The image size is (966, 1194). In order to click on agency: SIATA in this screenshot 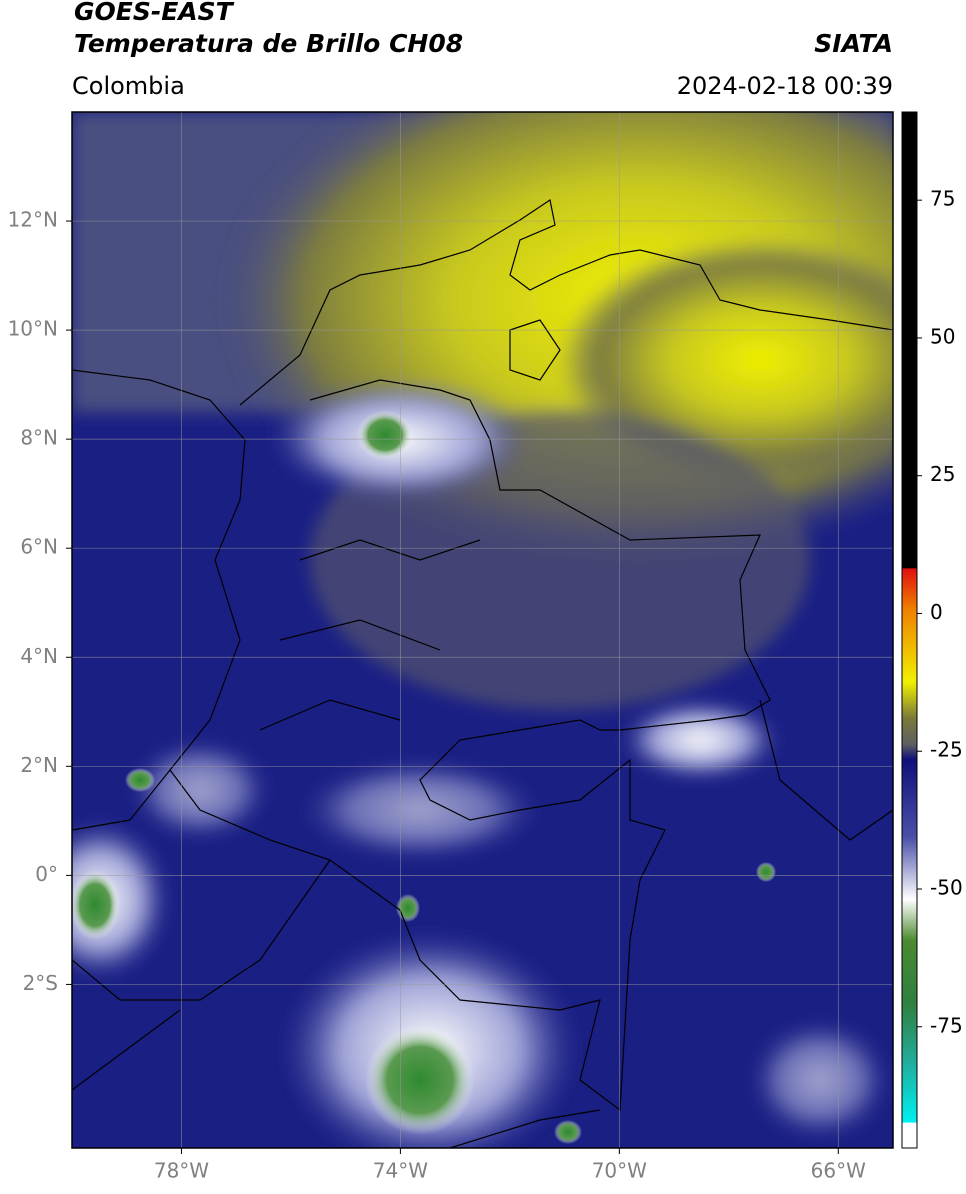, I will do `click(853, 43)`.